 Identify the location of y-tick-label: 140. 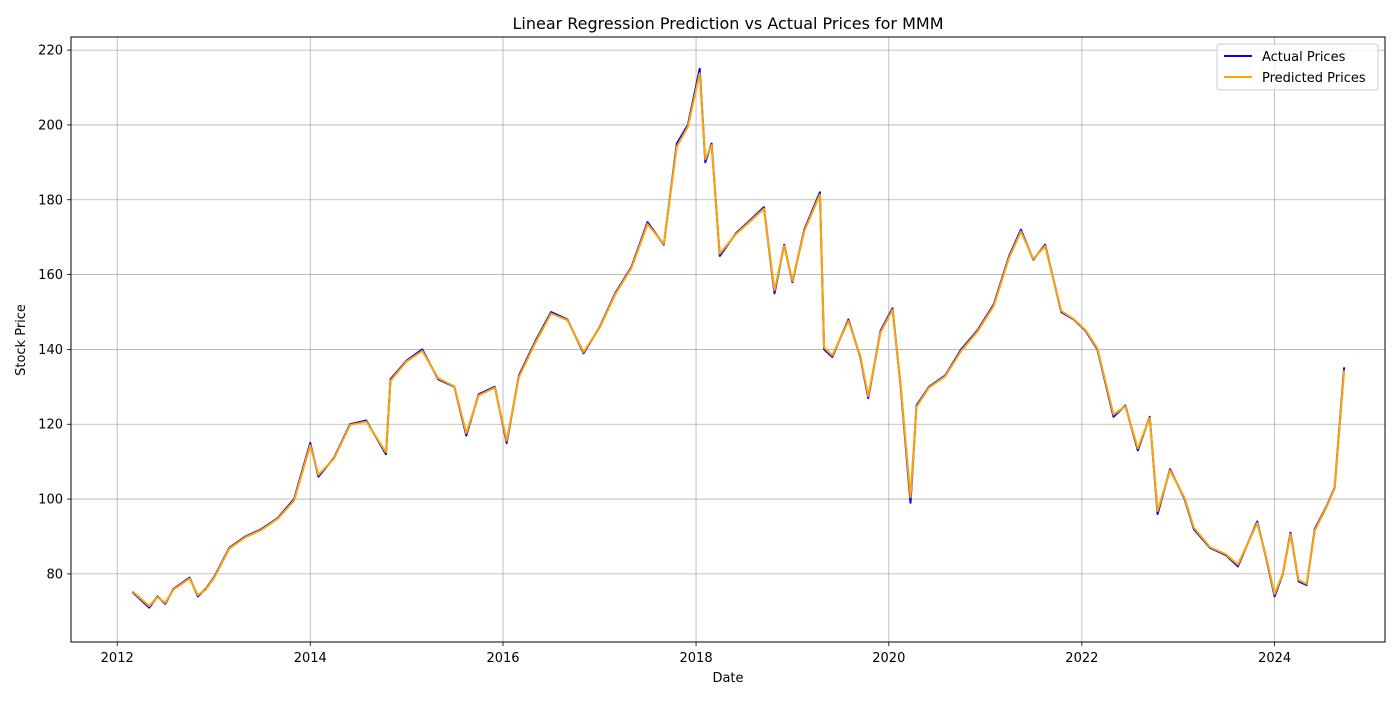
(50, 350).